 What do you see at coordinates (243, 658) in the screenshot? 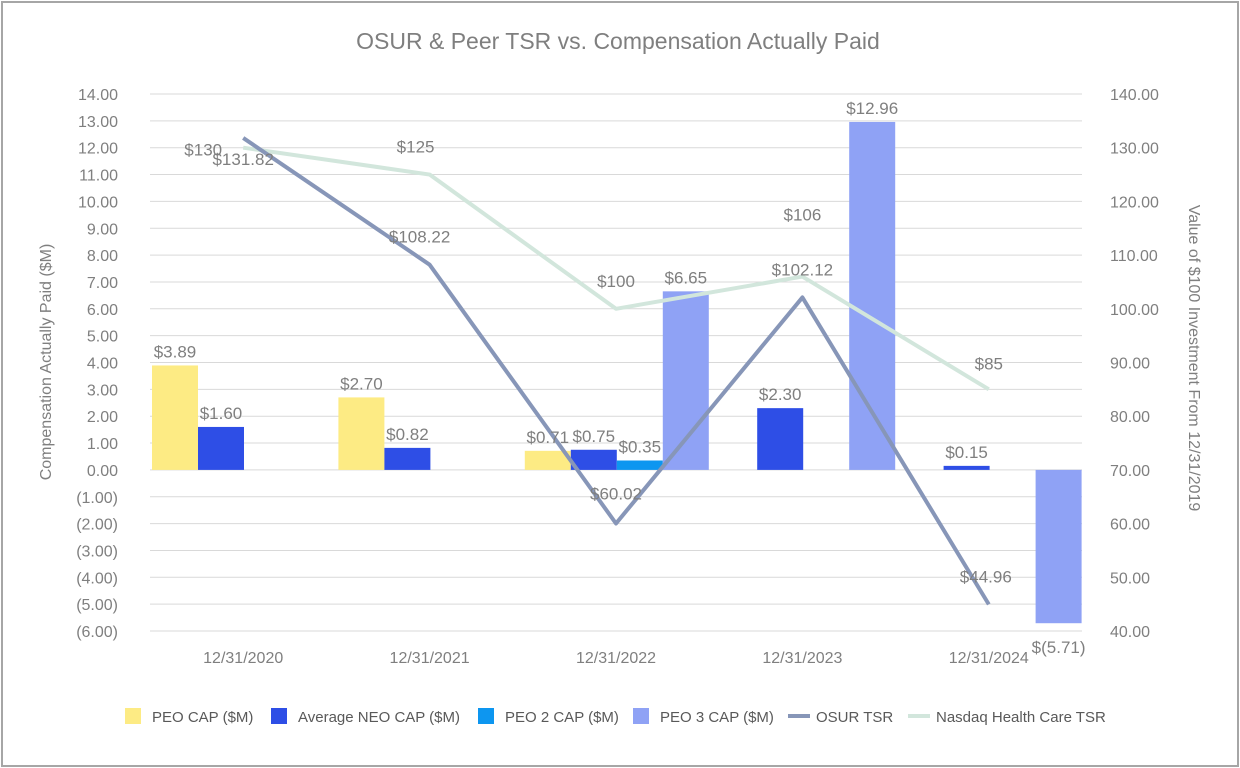
I see `x-tick-label: 12/31/2020` at bounding box center [243, 658].